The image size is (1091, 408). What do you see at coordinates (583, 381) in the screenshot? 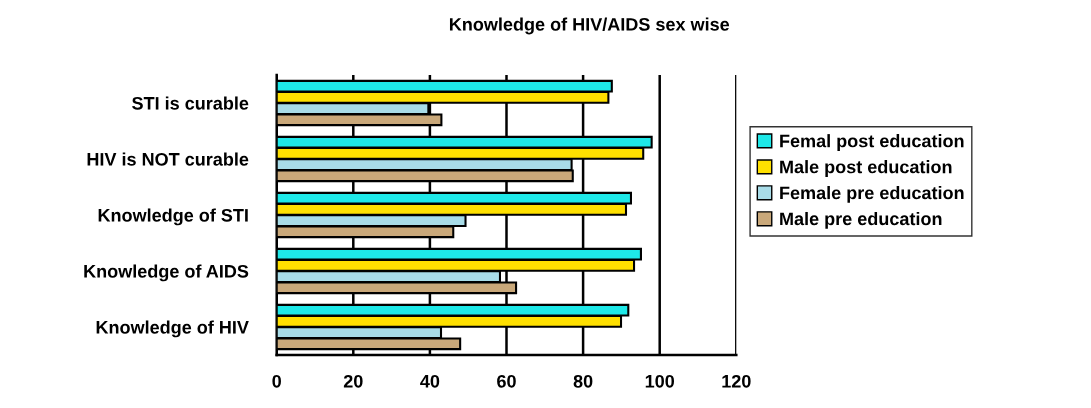
I see `x-tick-label: 80` at bounding box center [583, 381].